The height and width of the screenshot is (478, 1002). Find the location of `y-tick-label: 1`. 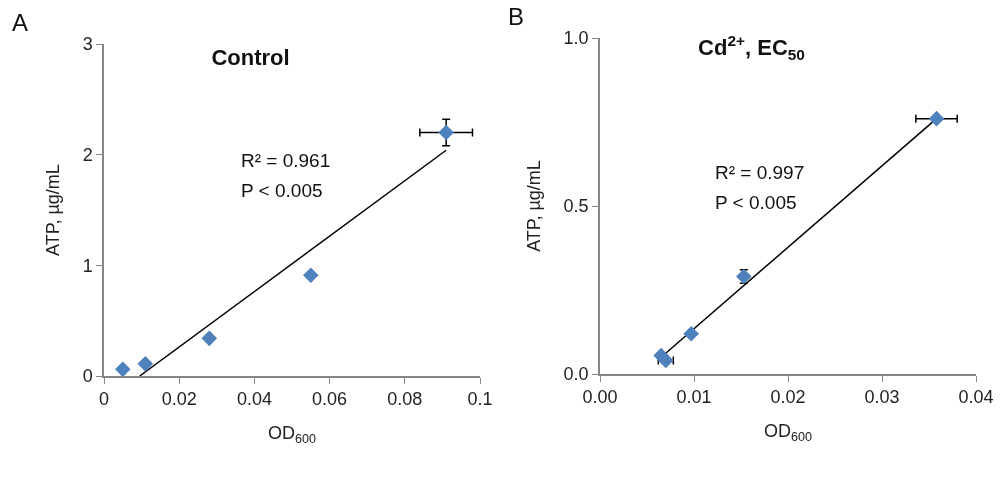

y-tick-label: 1 is located at coordinates (87, 265).